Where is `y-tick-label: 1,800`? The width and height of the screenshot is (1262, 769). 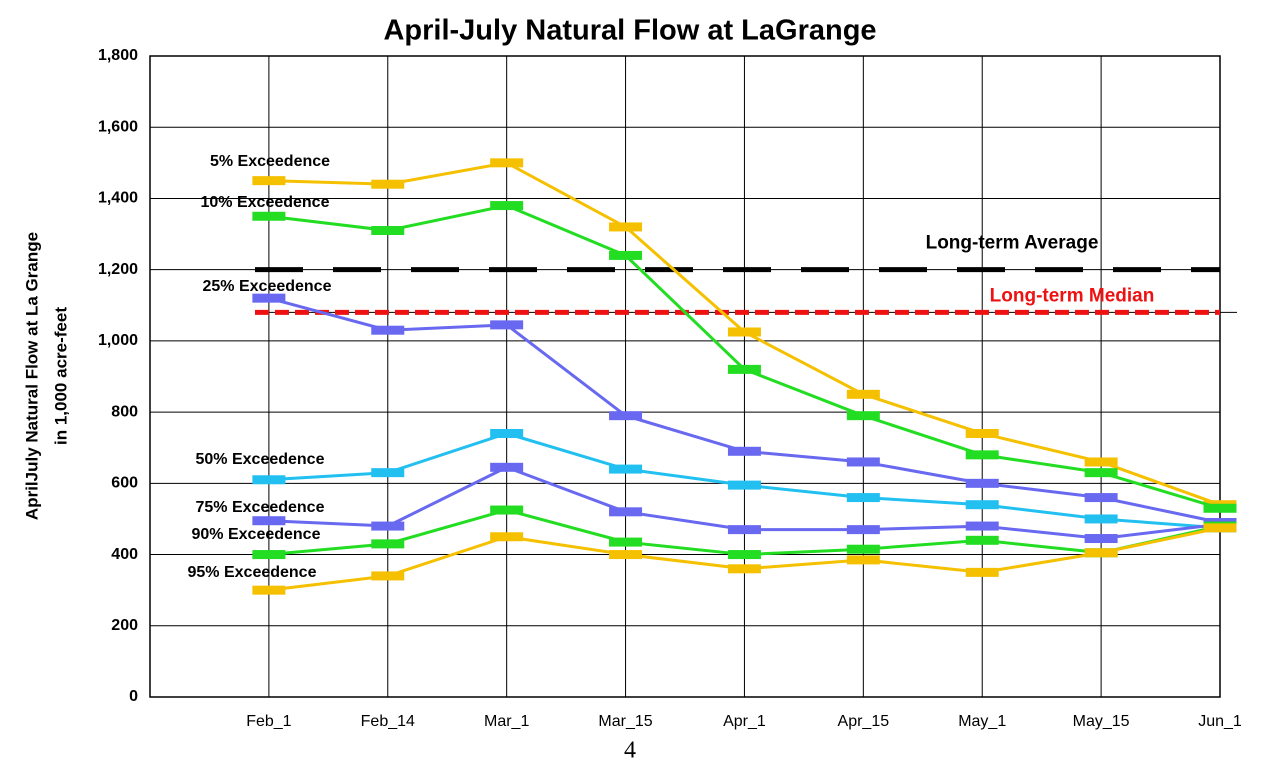
y-tick-label: 1,800 is located at coordinates (118, 55).